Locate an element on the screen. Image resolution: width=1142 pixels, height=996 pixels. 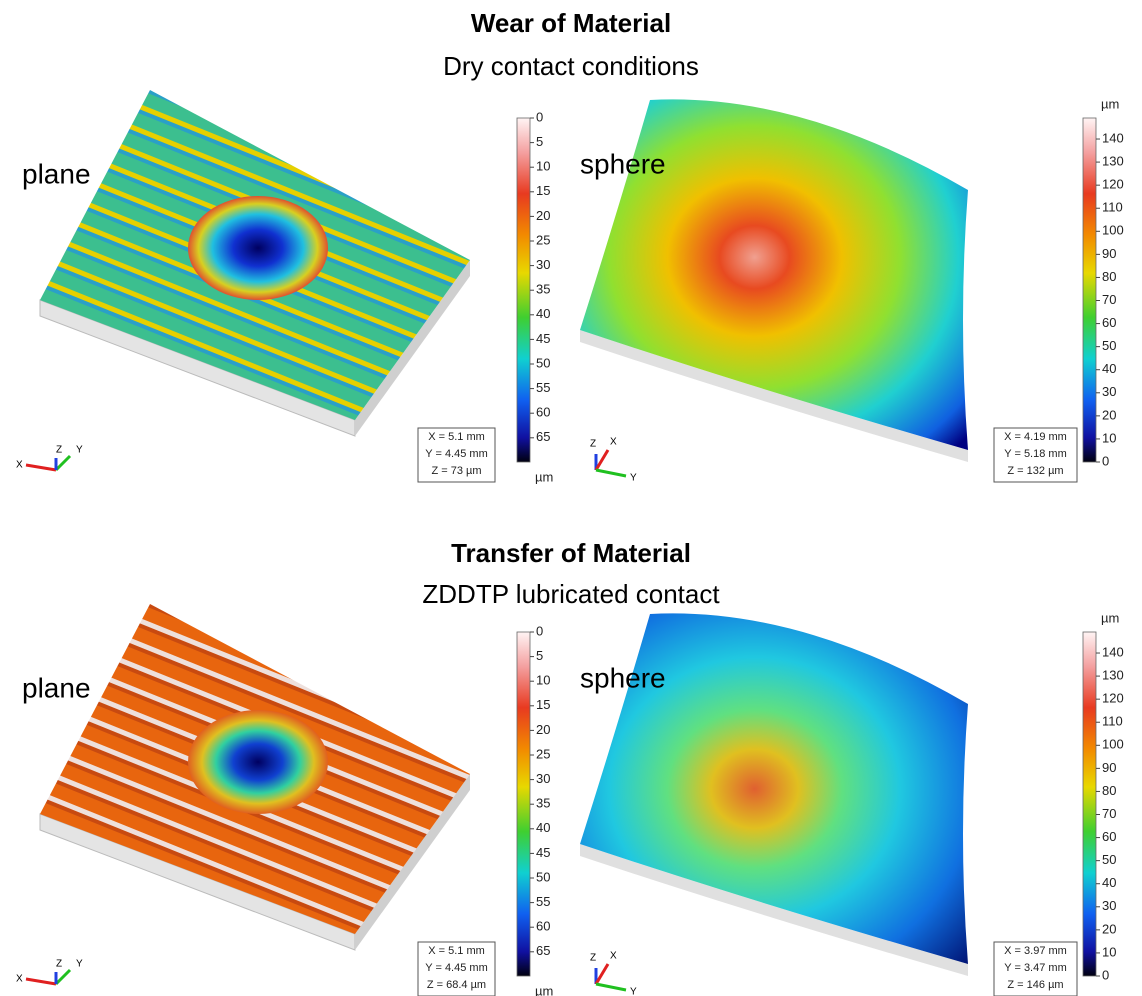
section-subtitle: Dry contact conditions is located at coordinates (571, 66).